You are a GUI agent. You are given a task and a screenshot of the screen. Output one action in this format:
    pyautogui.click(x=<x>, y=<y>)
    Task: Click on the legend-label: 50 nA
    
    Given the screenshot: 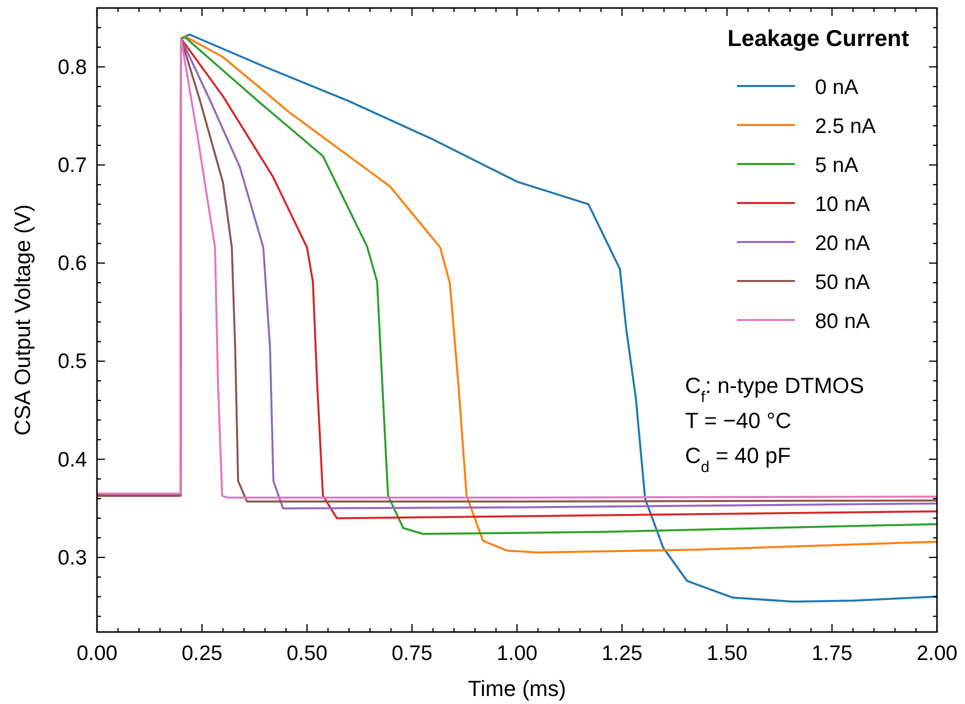 What is the action you would take?
    pyautogui.click(x=842, y=282)
    